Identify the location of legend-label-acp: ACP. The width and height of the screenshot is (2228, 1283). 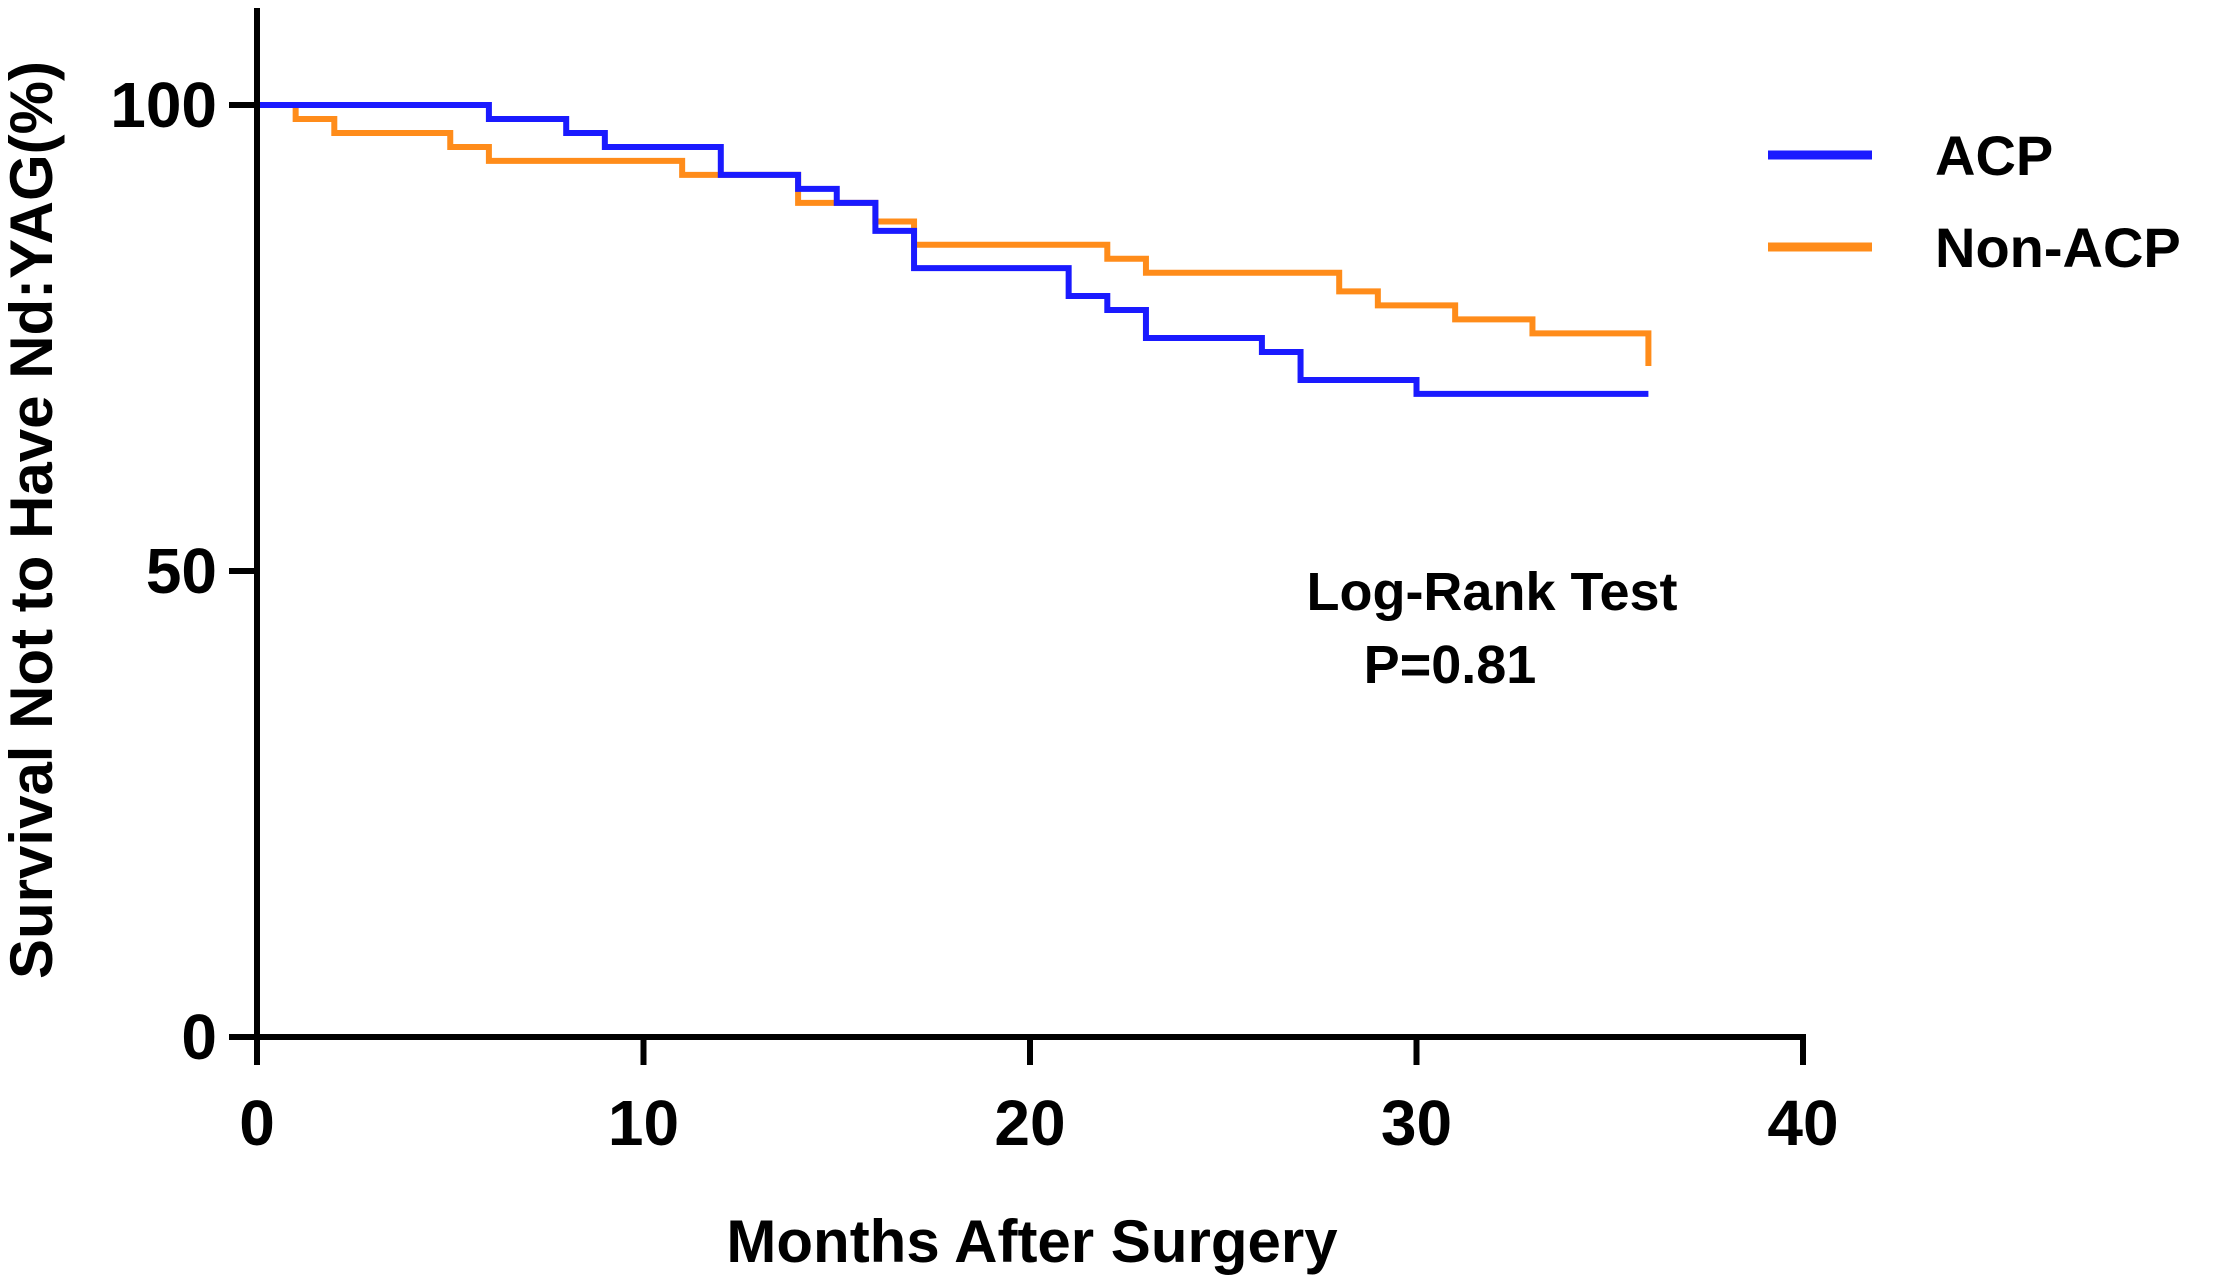
(1994, 155).